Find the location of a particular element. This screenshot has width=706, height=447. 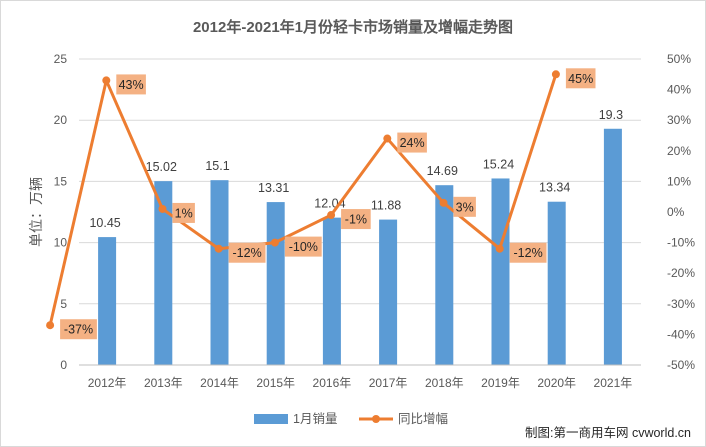

growth-value-label: 24% is located at coordinates (412, 143).